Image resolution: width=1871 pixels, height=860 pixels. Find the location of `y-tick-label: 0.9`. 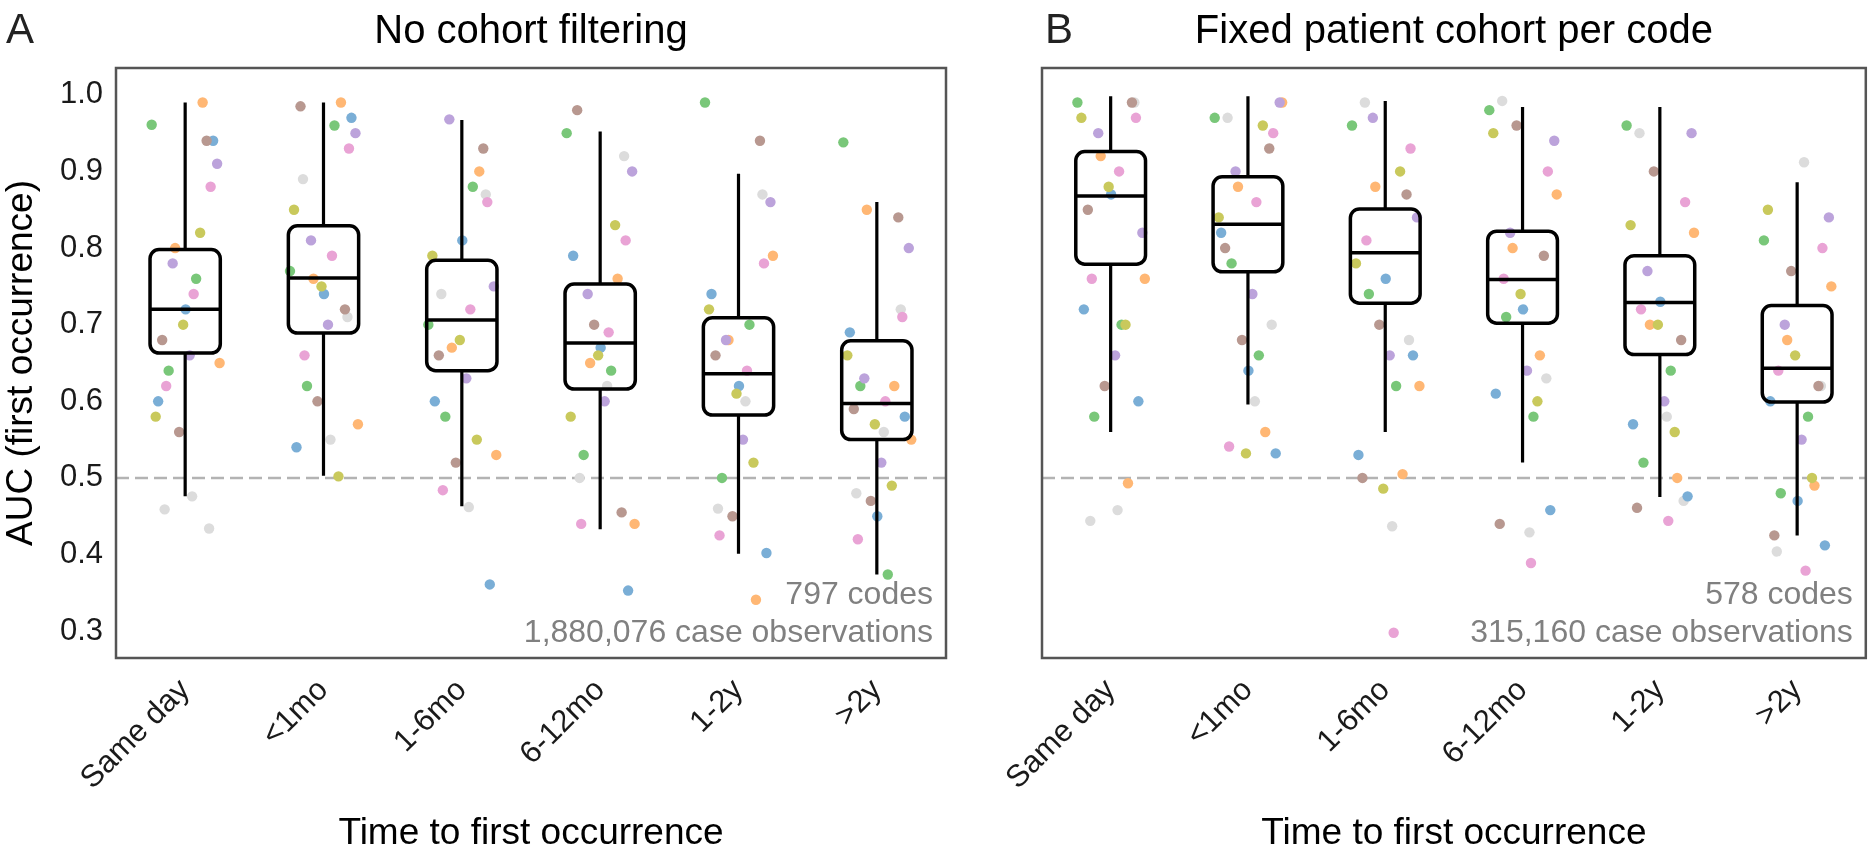

y-tick-label: 0.9 is located at coordinates (81, 169).